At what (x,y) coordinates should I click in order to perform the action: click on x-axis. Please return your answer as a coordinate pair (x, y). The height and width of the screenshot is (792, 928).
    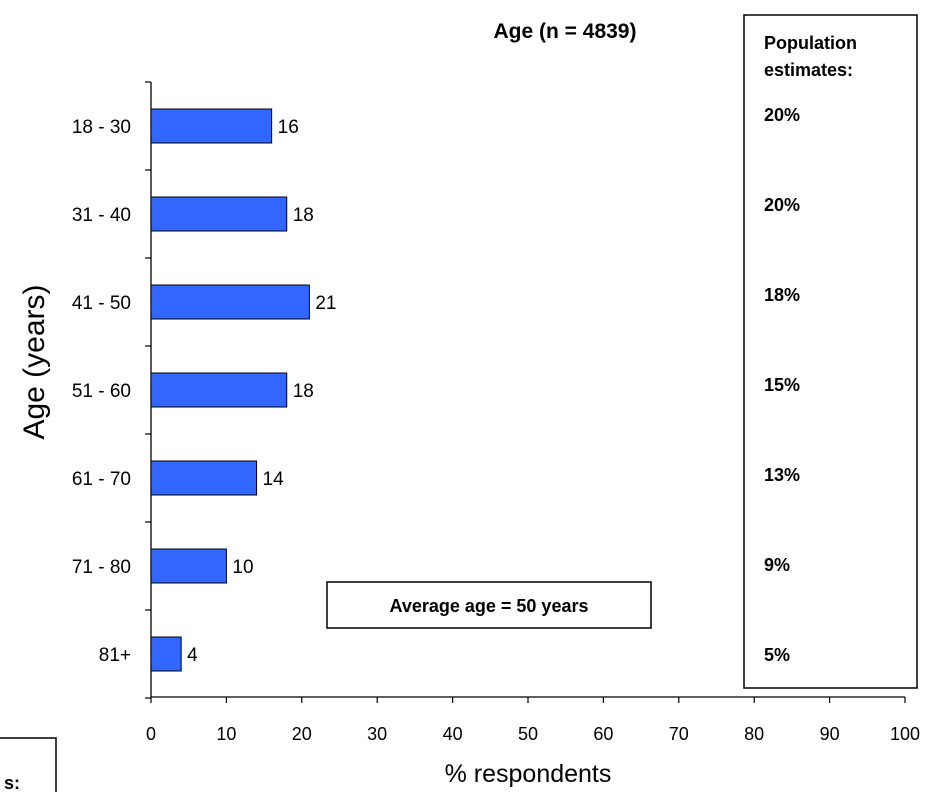
    Looking at the image, I should click on (528, 699).